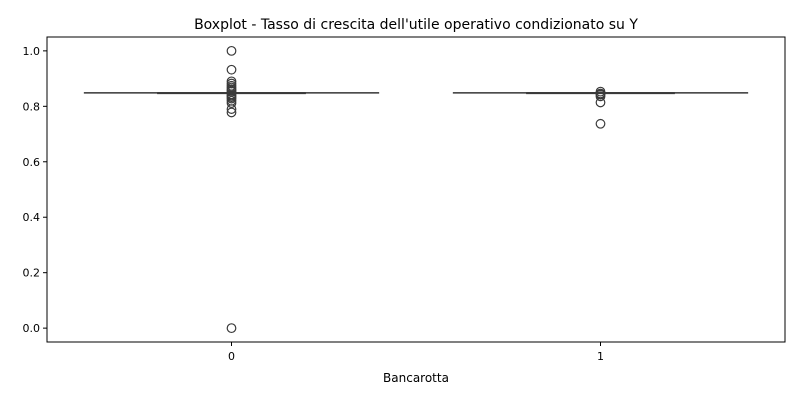 The image size is (800, 400). Describe the element at coordinates (32, 328) in the screenshot. I see `y-tick-label: 0.0` at that location.